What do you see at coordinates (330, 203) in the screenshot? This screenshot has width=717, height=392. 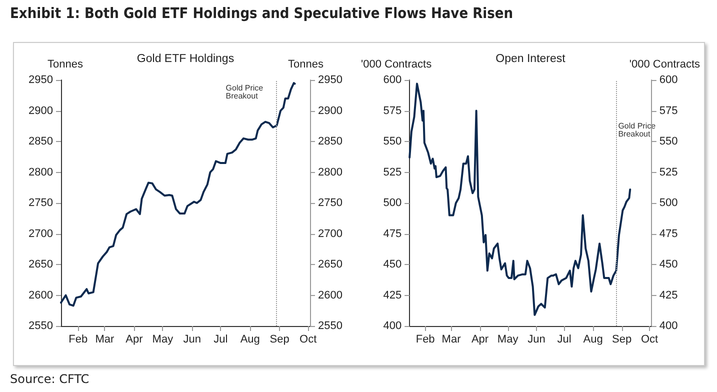 I see `y2-tick-label: 2750` at bounding box center [330, 203].